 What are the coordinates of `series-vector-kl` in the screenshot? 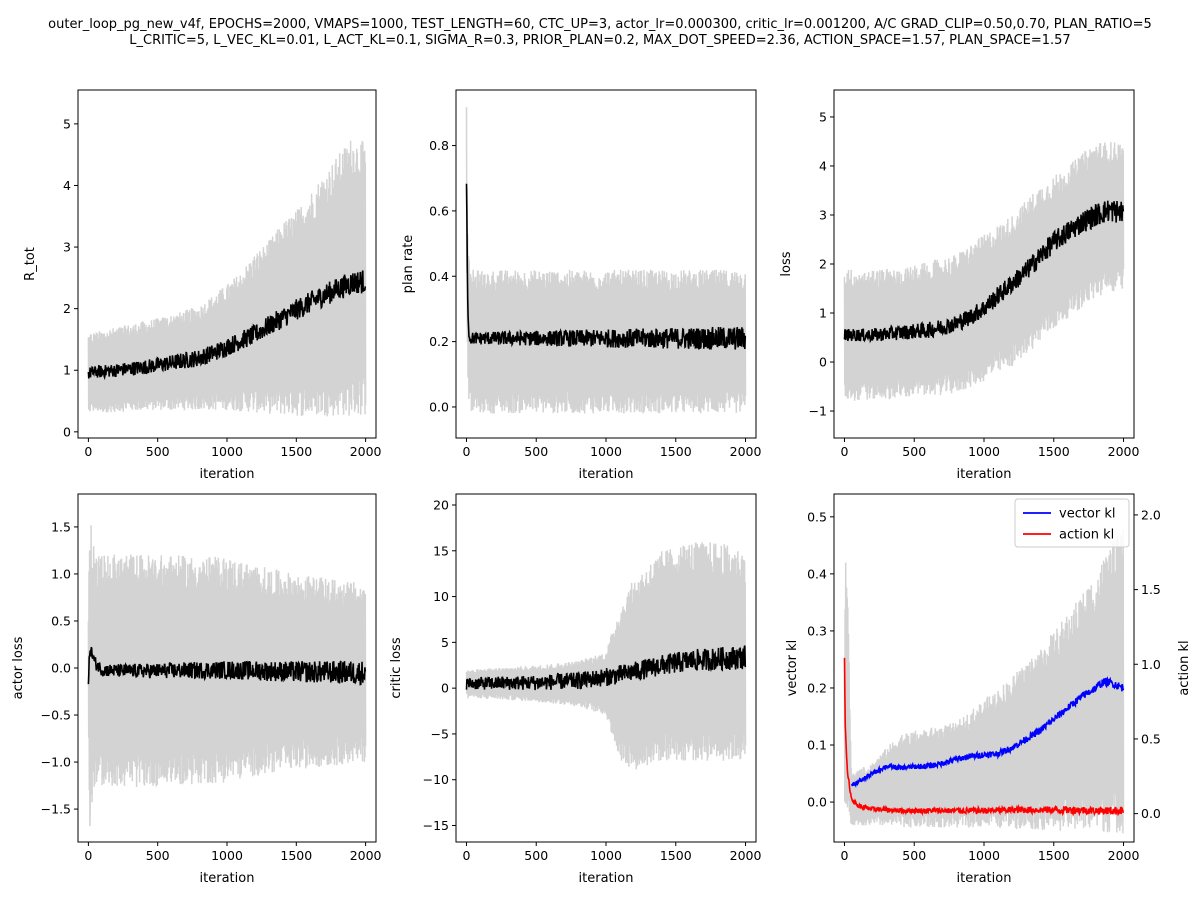 It's located at (987, 732).